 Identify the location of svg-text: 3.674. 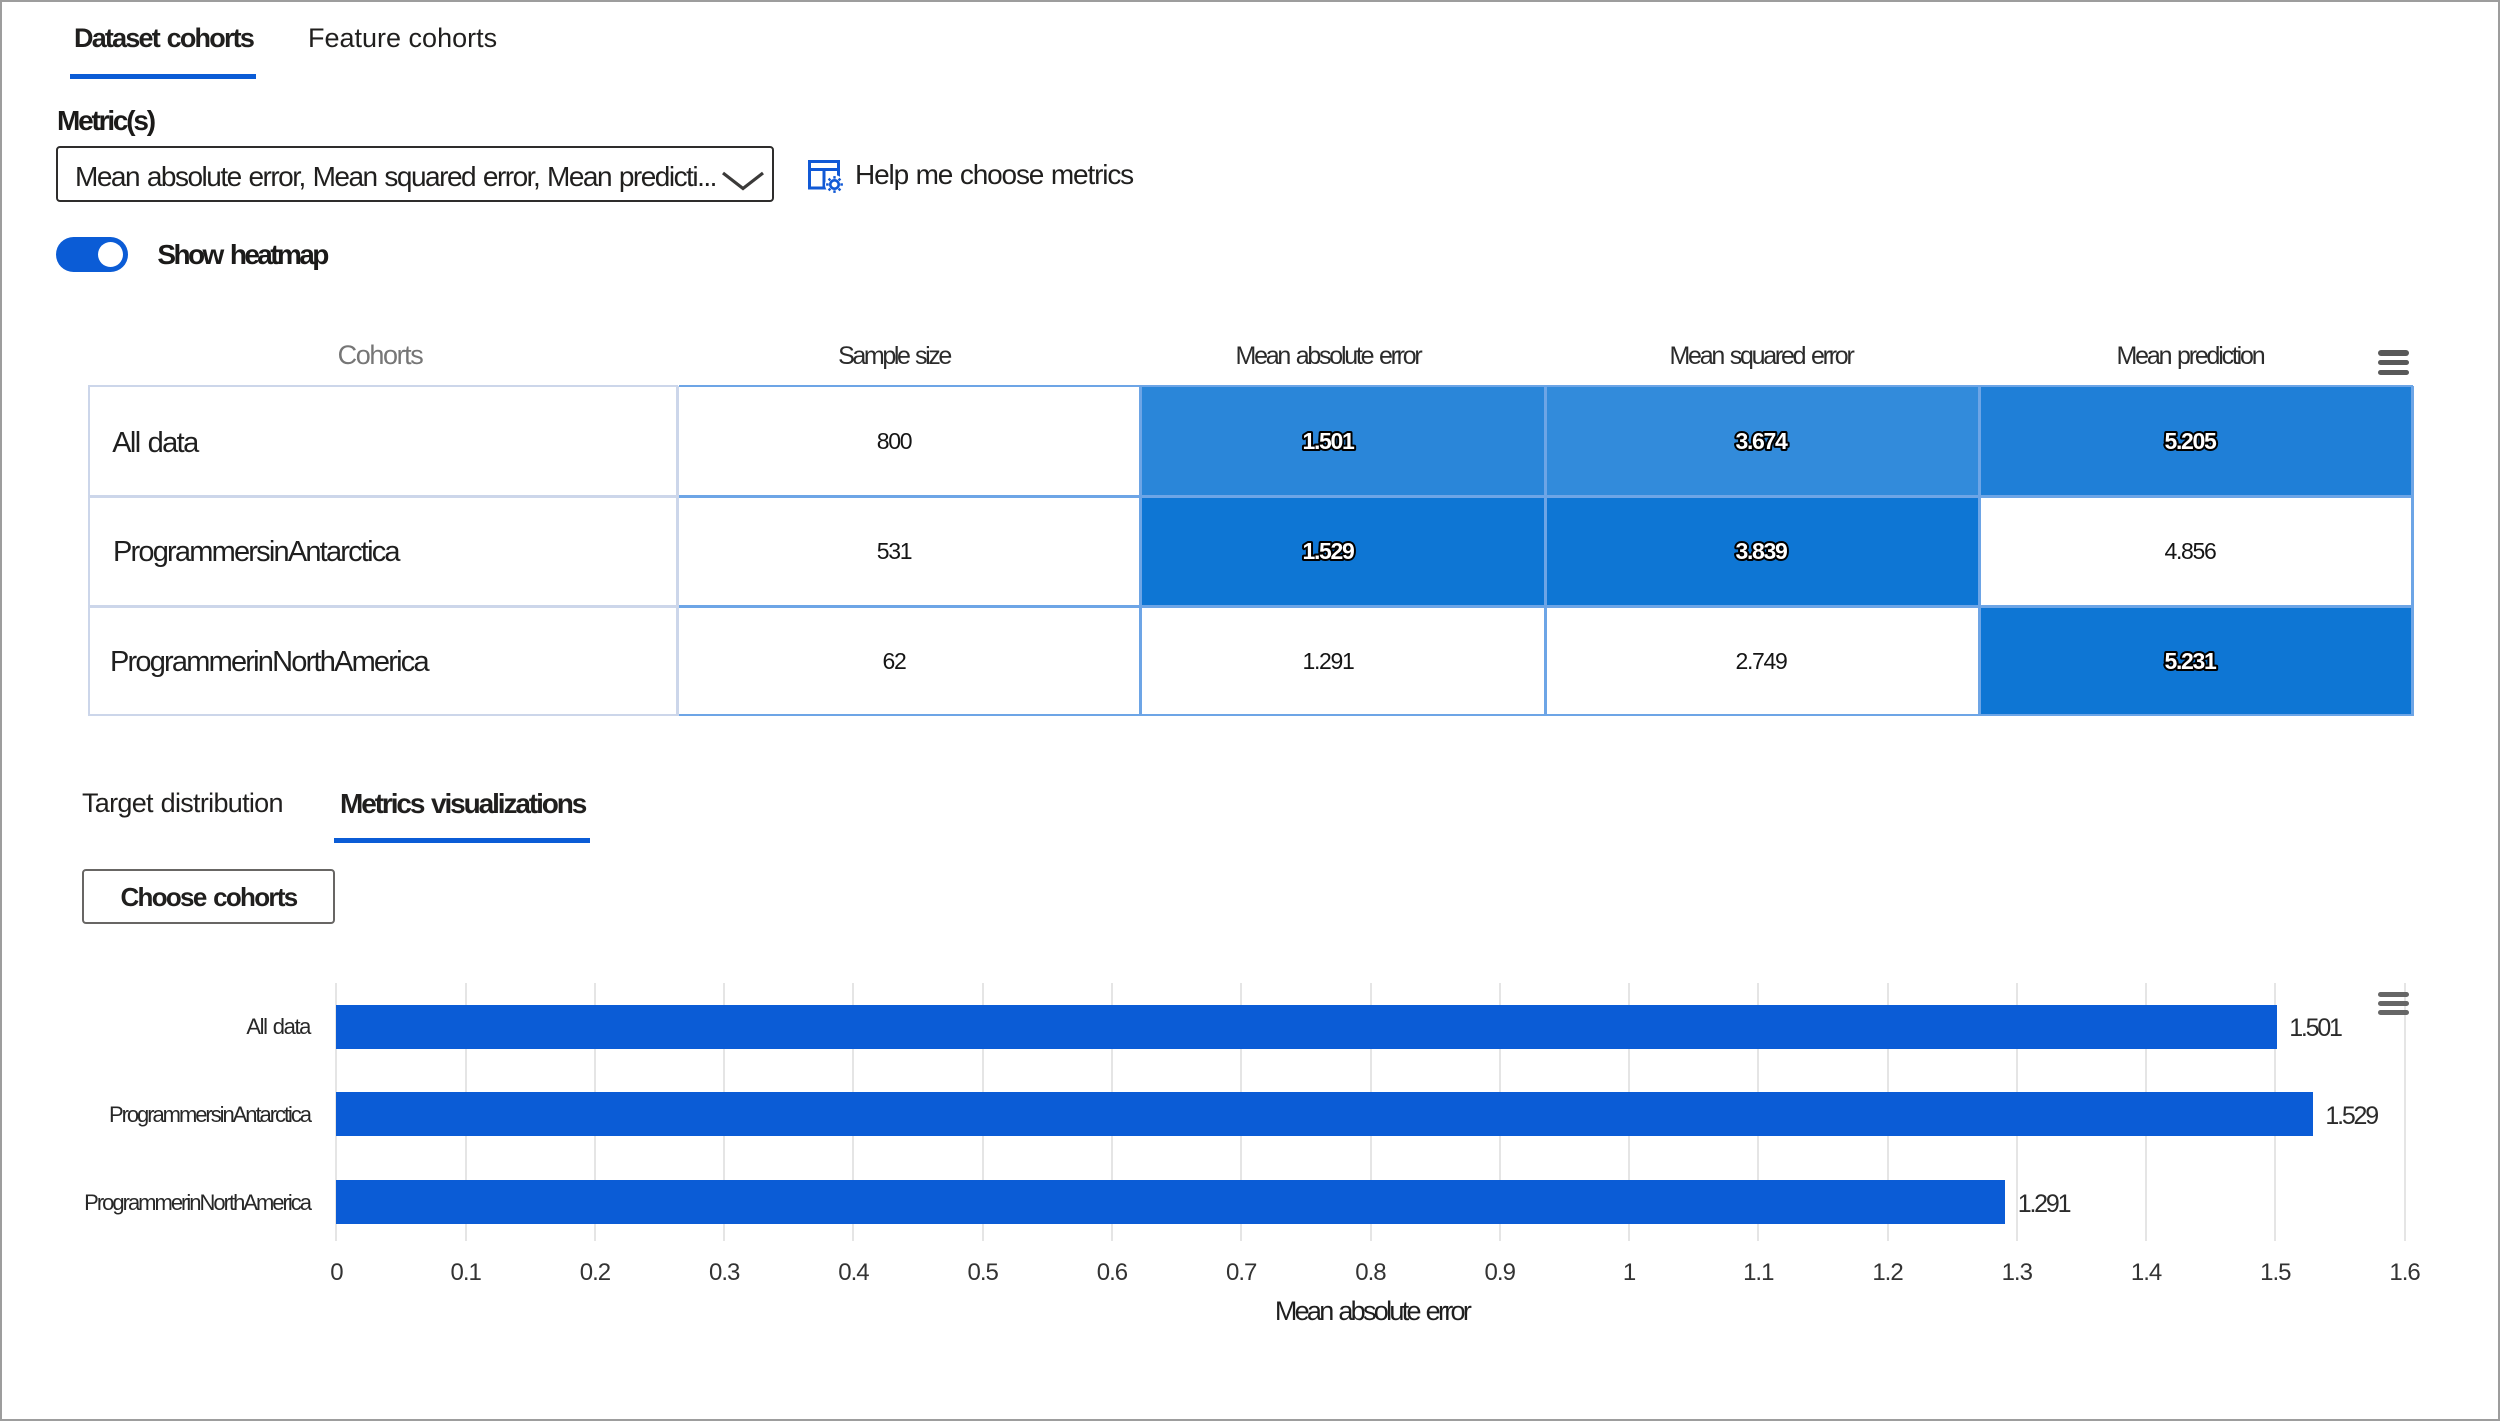
(1761, 441).